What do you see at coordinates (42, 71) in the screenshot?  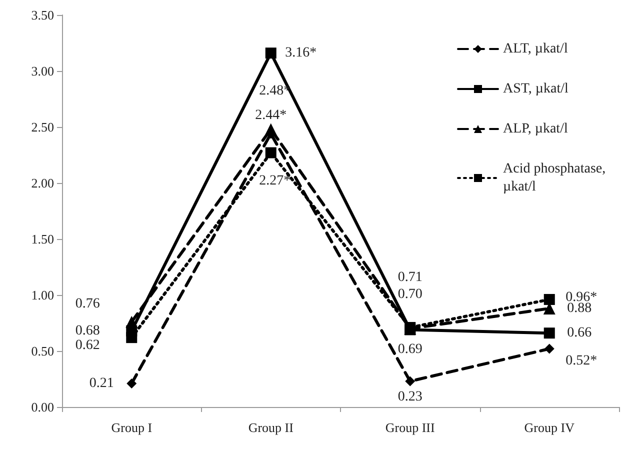 I see `y-tick-label: 3.00` at bounding box center [42, 71].